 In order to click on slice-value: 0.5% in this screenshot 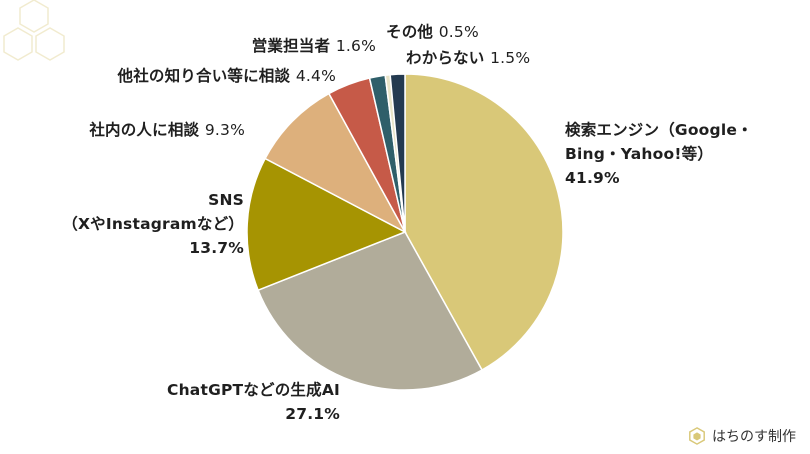, I will do `click(458, 32)`.